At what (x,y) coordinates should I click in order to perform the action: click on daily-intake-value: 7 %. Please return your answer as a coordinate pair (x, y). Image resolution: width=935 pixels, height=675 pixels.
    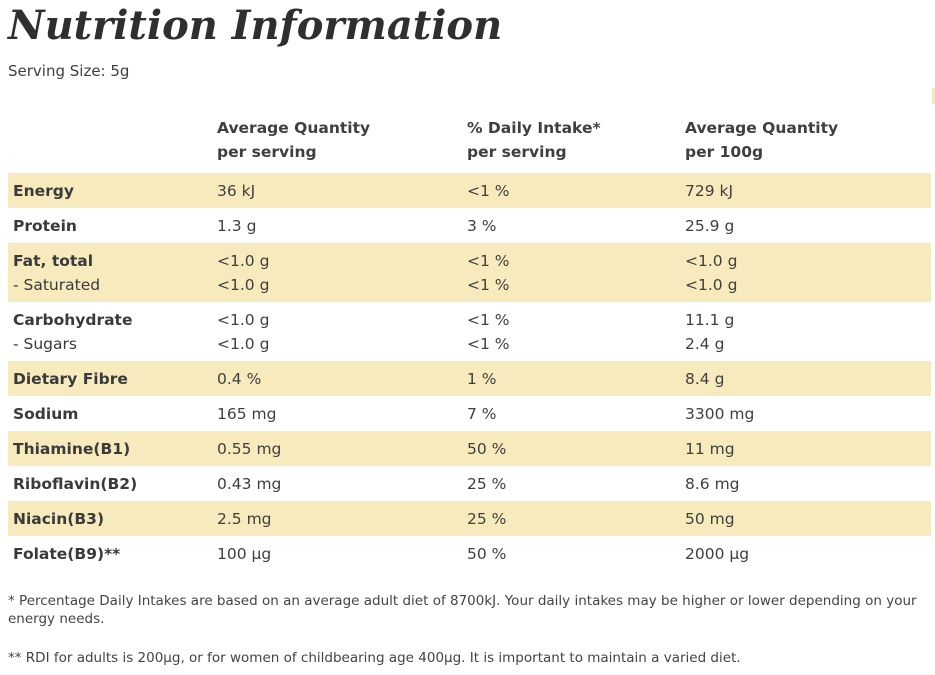
    Looking at the image, I should click on (482, 413).